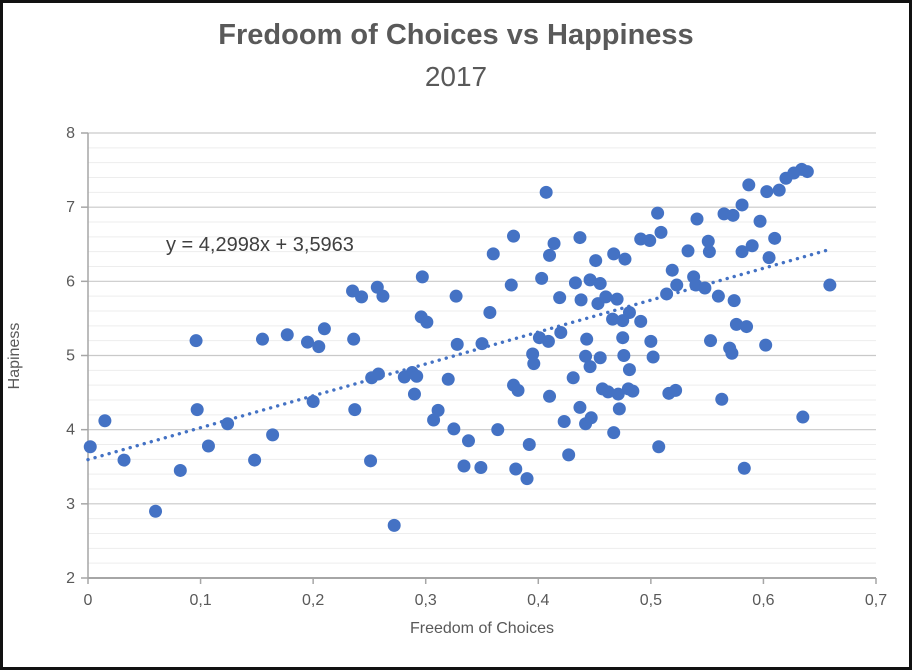 The image size is (912, 670). I want to click on chart-title: Fredoom of Choices vs Happiness, so click(456, 35).